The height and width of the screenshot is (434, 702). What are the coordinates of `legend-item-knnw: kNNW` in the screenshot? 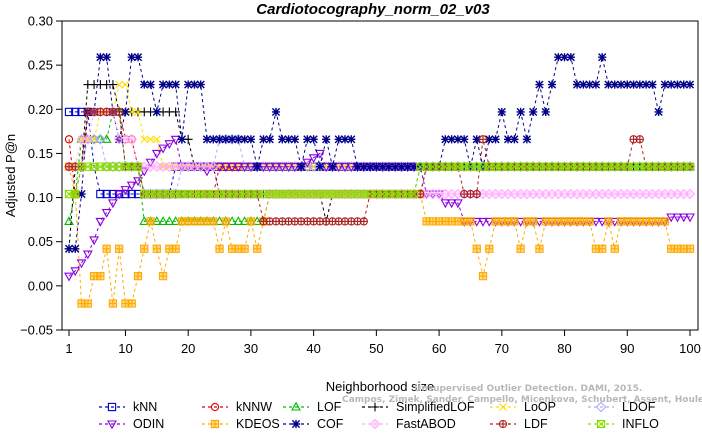 It's located at (237, 407).